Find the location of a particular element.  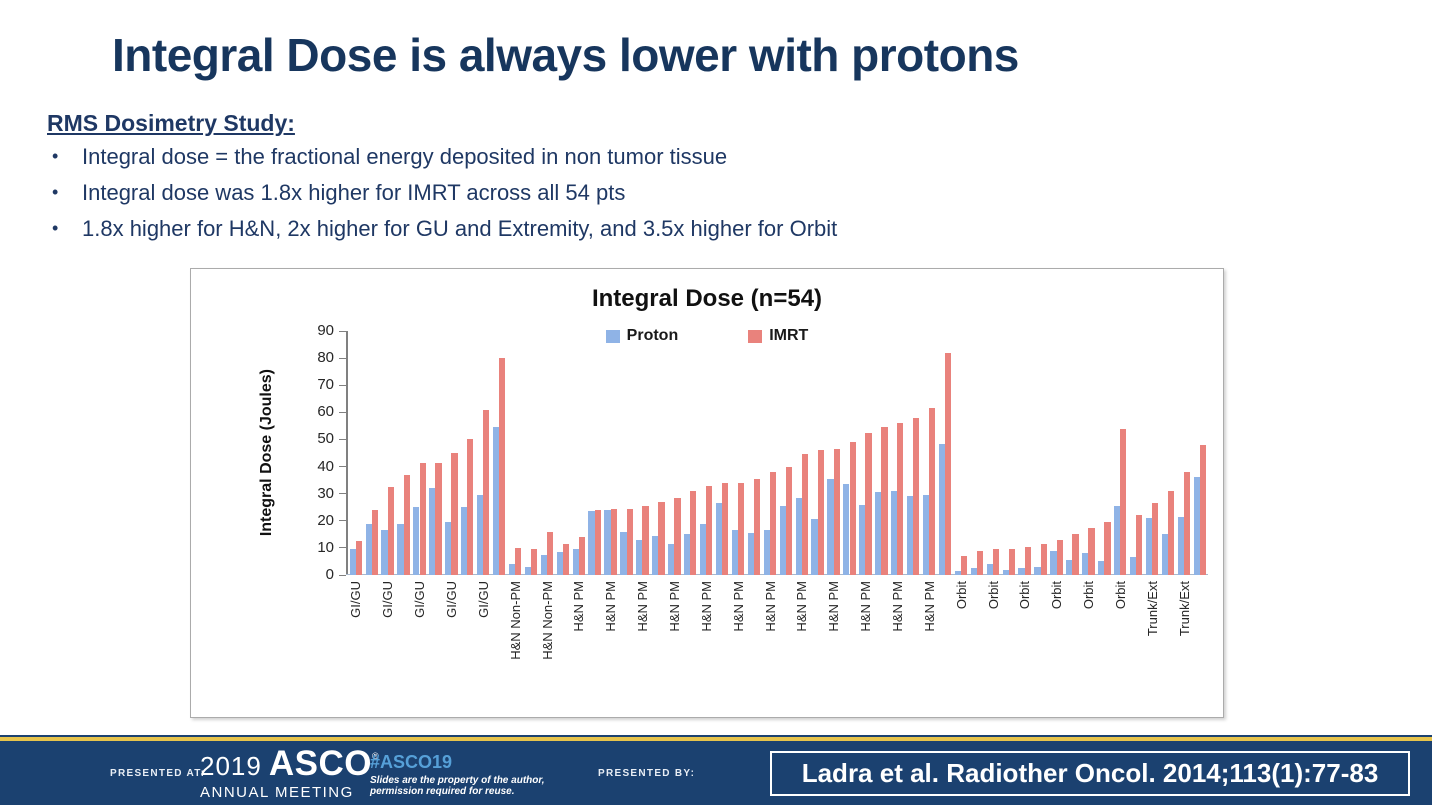

presented-at-label: PRESENTED AT: is located at coordinates (158, 773).